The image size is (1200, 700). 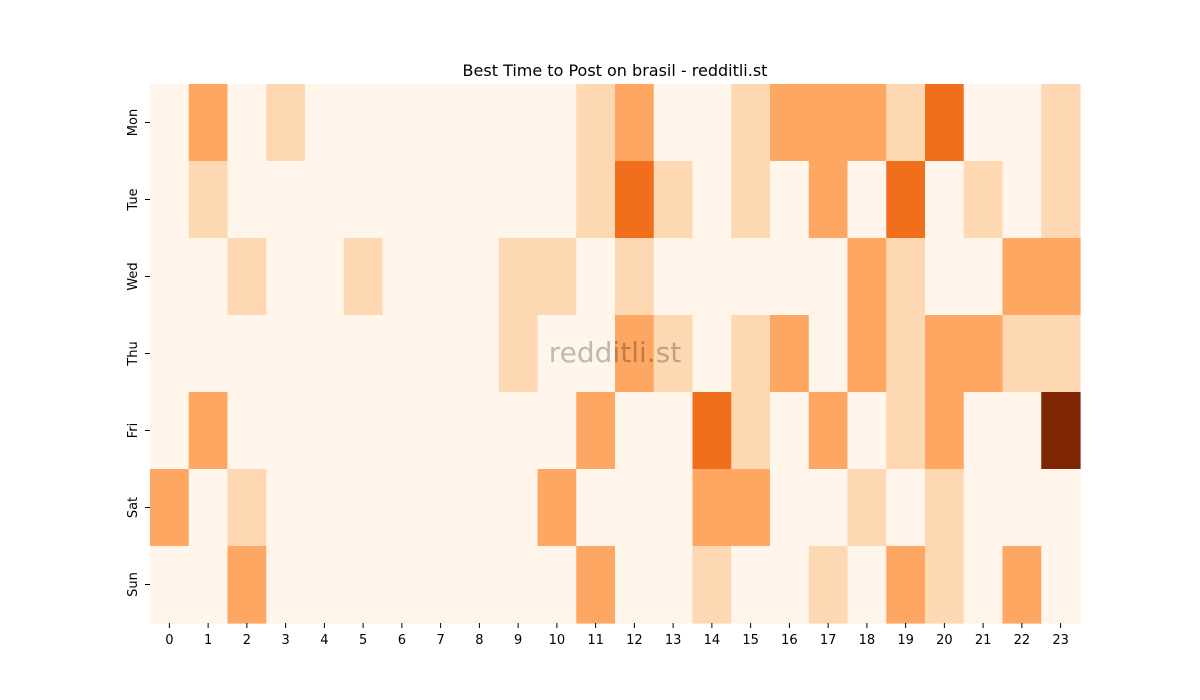 What do you see at coordinates (247, 640) in the screenshot?
I see `x-tick-label: 2` at bounding box center [247, 640].